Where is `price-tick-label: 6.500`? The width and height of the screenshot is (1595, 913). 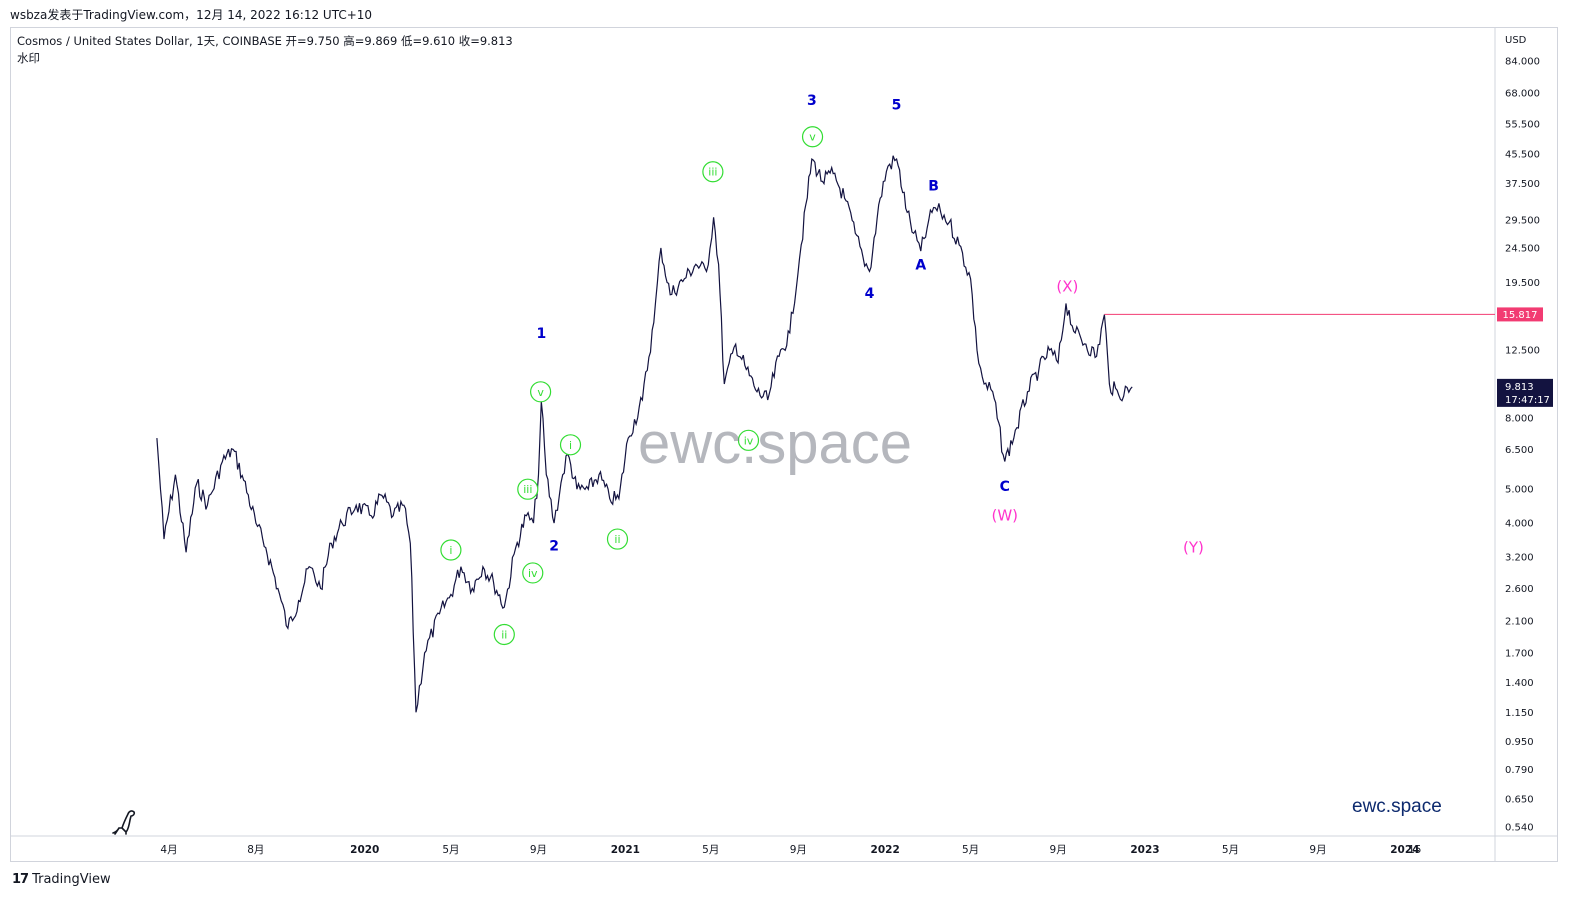 price-tick-label: 6.500 is located at coordinates (1519, 450).